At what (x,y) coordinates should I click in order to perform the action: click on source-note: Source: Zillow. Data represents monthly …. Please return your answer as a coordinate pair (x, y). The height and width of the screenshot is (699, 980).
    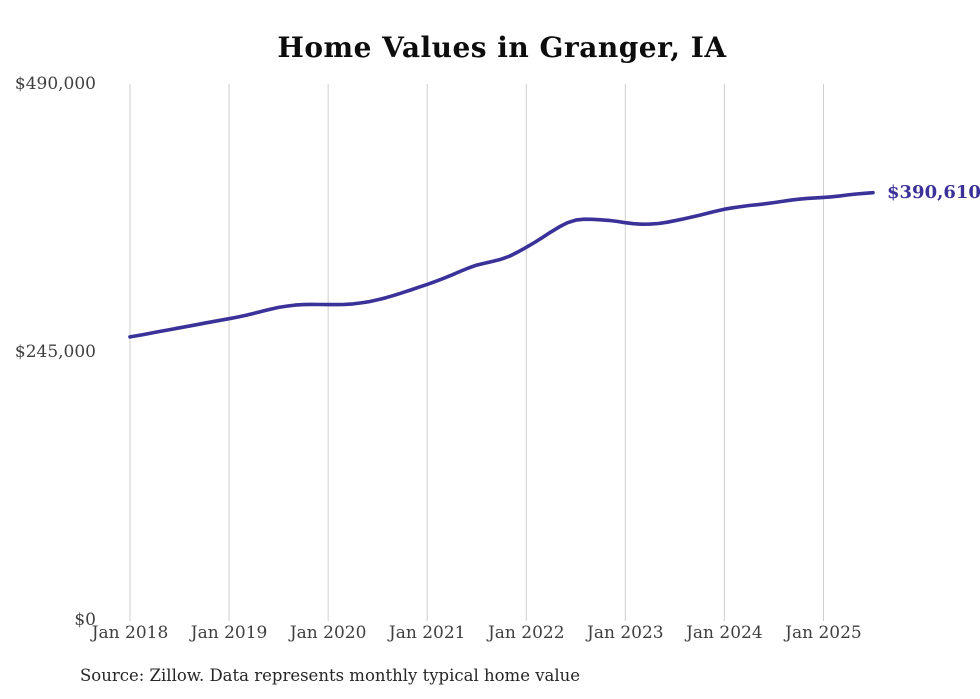
    Looking at the image, I should click on (330, 675).